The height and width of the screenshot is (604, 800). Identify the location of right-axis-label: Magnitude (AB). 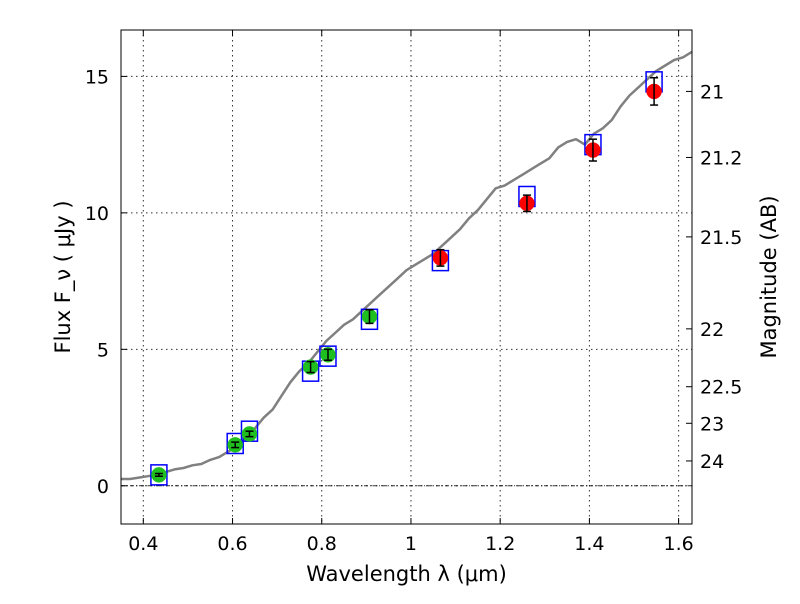
(769, 276).